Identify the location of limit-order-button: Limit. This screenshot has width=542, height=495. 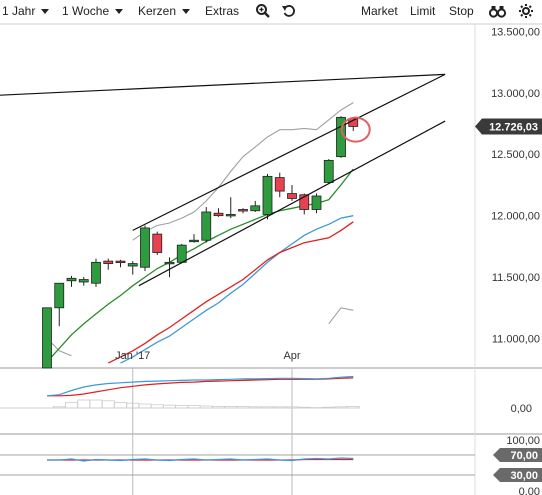
(422, 11).